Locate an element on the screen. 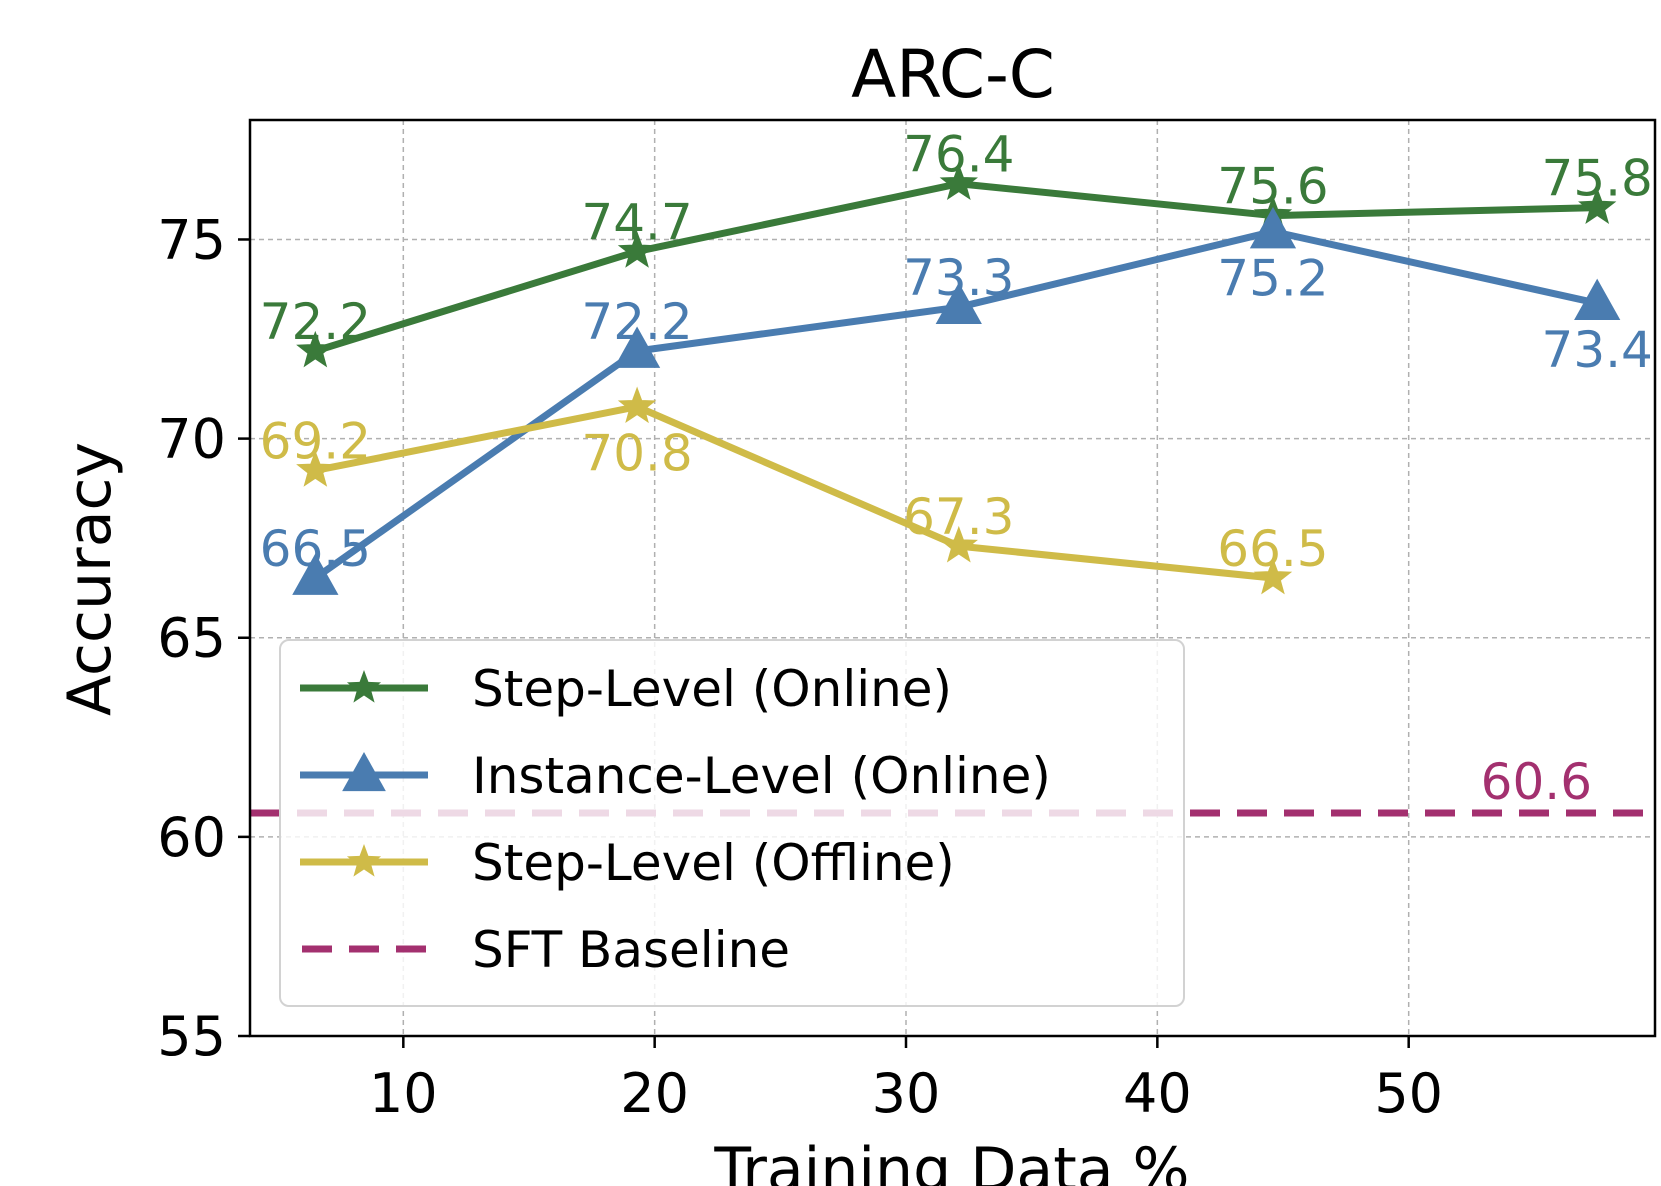 This screenshot has height=1186, width=1661. legend-item: Instance-Level (Online) is located at coordinates (675, 776).